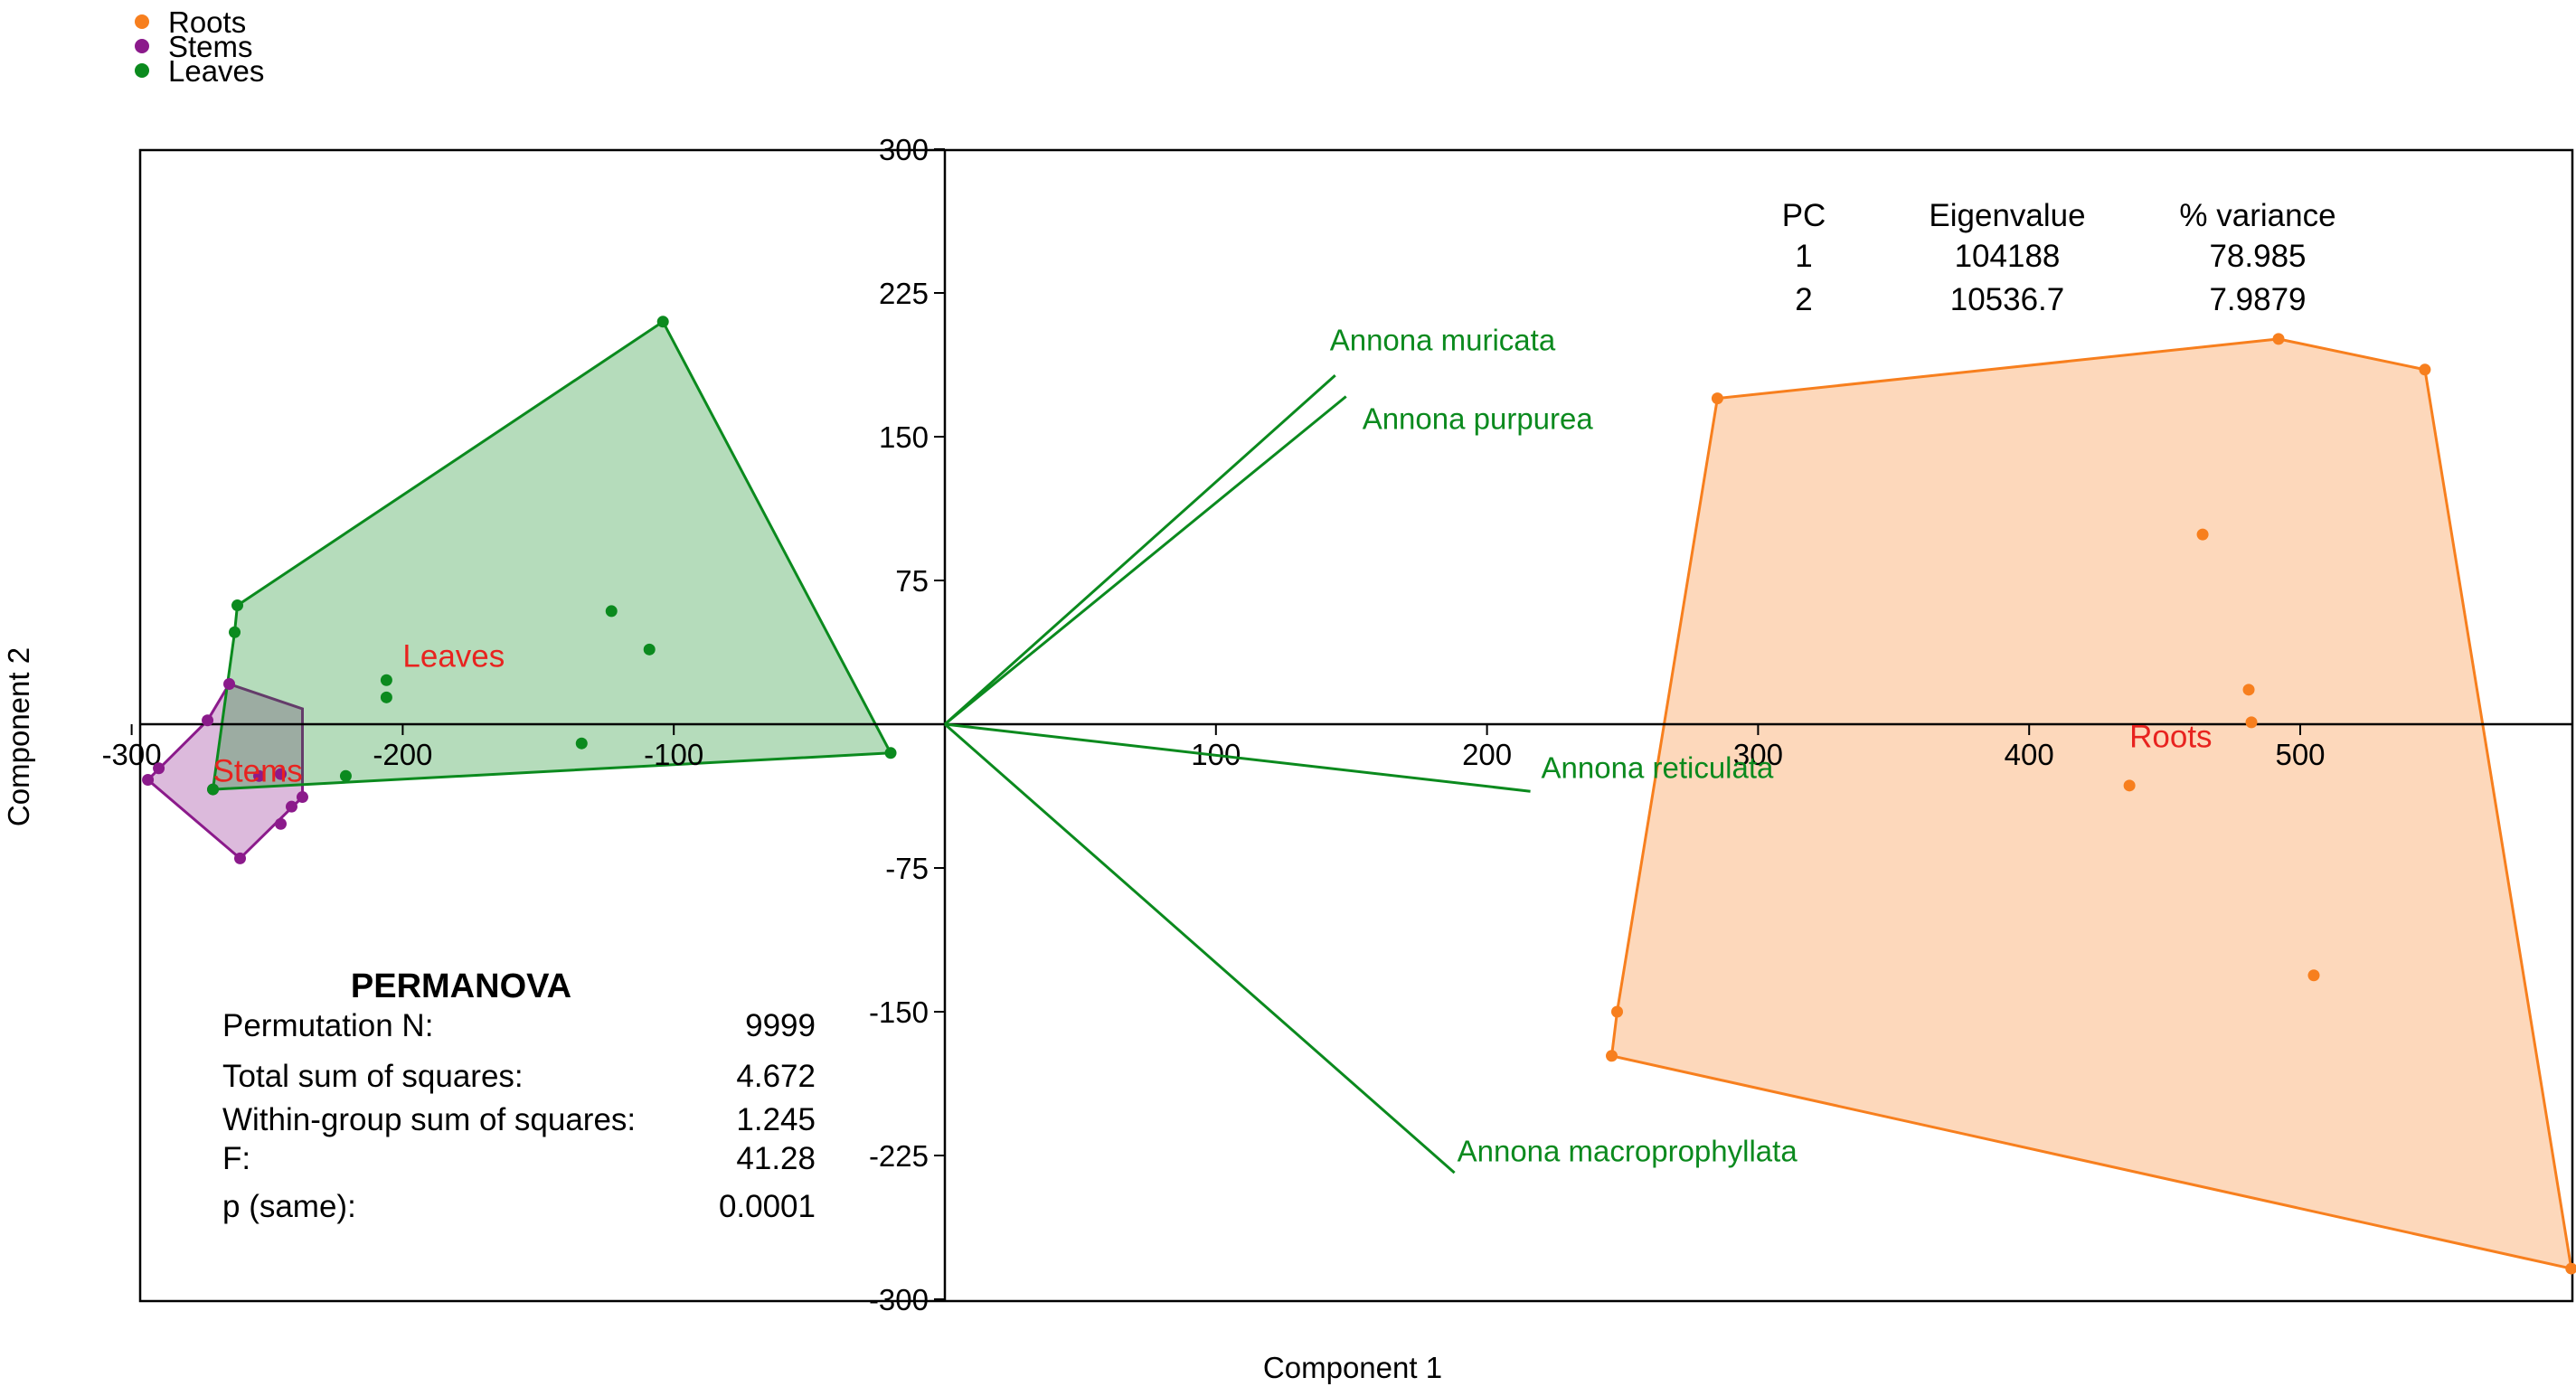 The image size is (2576, 1396). Describe the element at coordinates (1487, 754) in the screenshot. I see `x-tick-label: 200` at that location.